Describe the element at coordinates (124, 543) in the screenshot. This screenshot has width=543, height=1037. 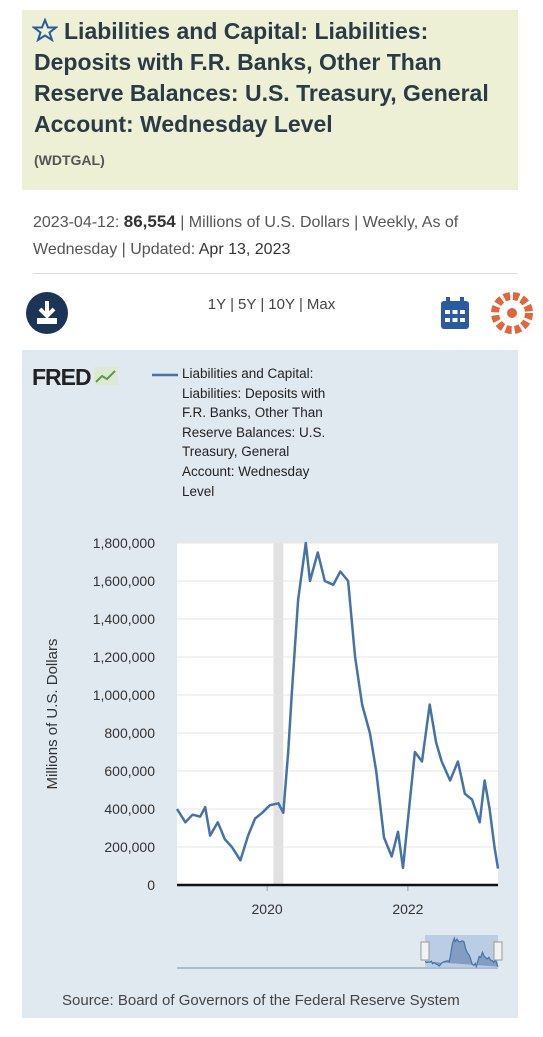
I see `y-tick-label: 1,800,000` at that location.